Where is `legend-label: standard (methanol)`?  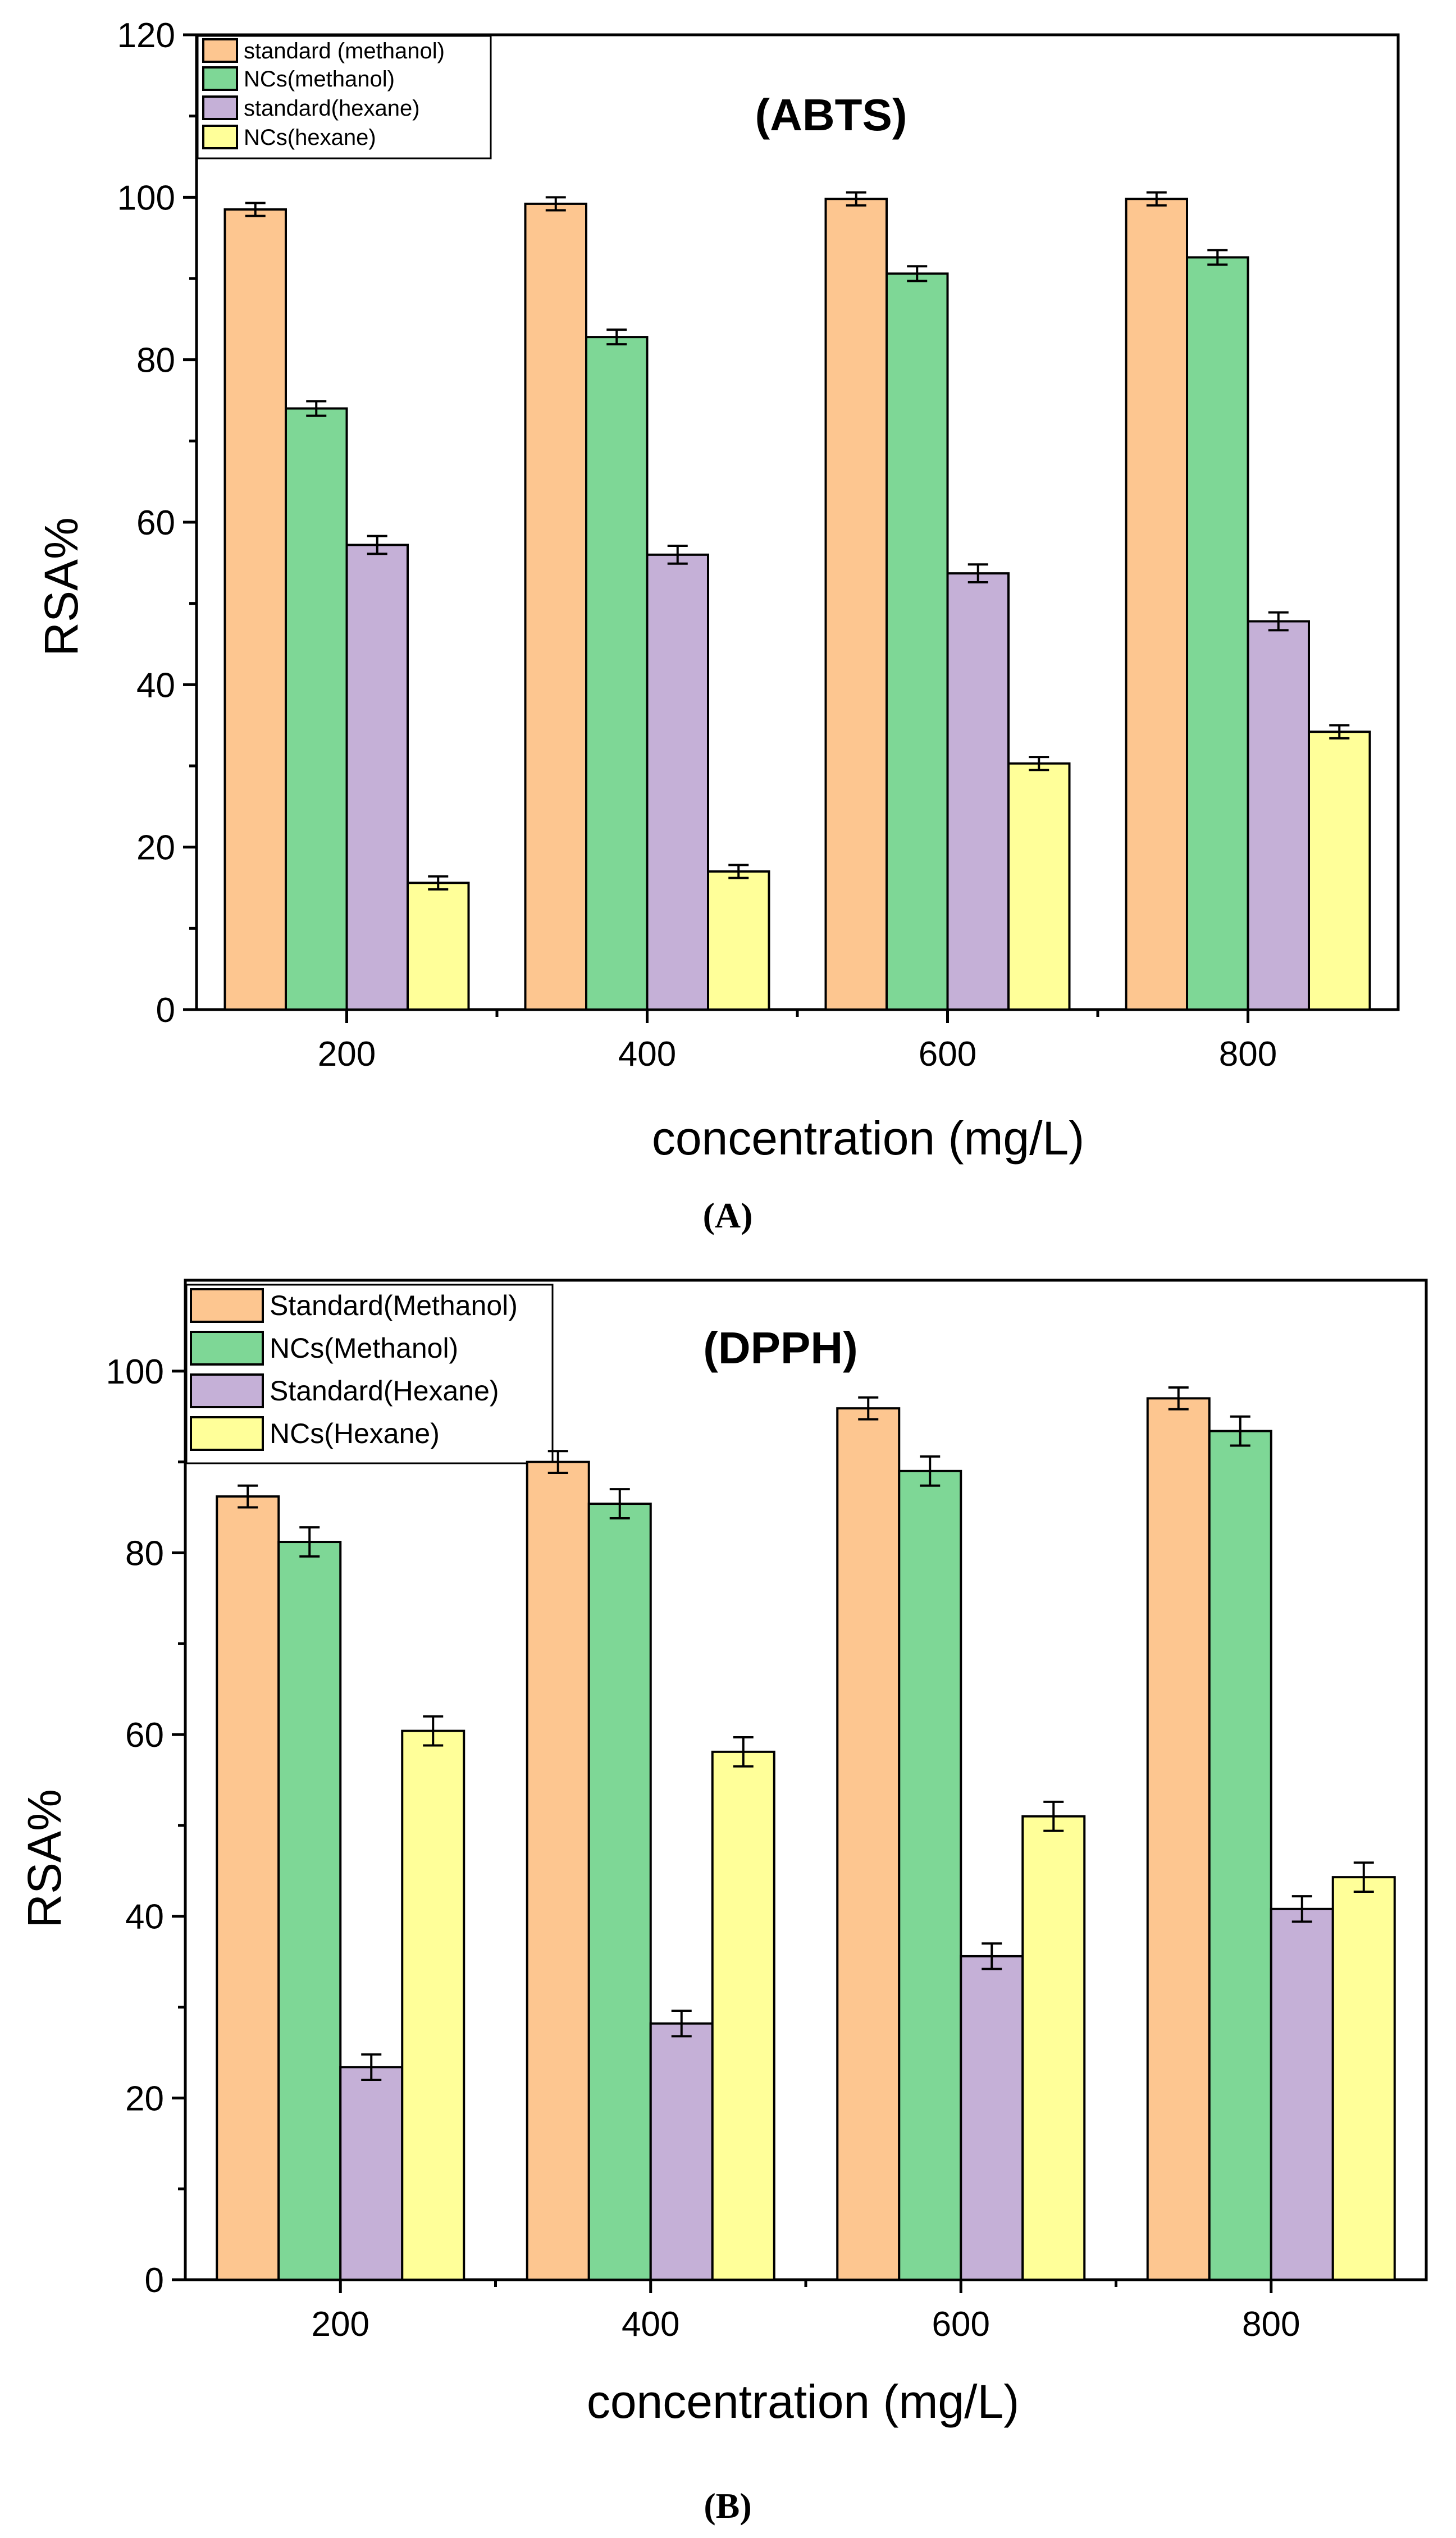
legend-label: standard (methanol) is located at coordinates (344, 51).